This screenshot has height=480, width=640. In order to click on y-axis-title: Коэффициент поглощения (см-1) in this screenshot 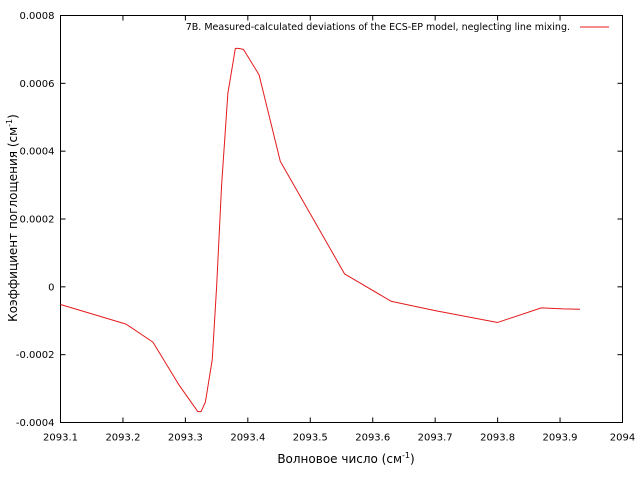, I will do `click(12, 218)`.